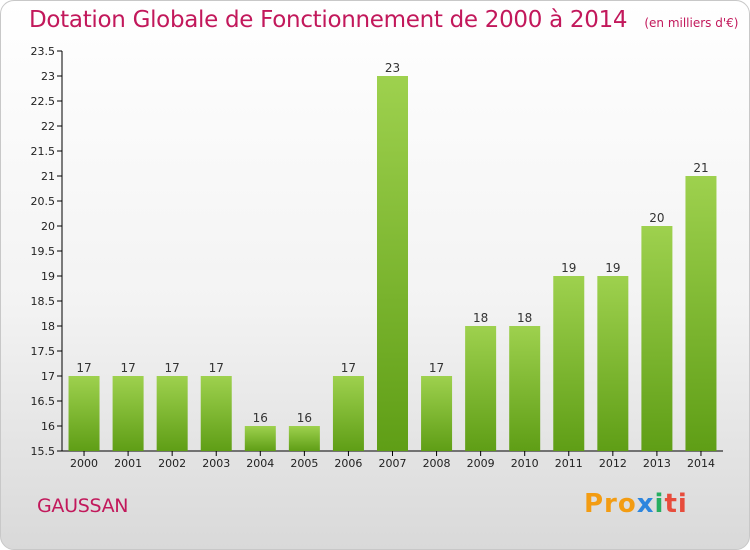 The width and height of the screenshot is (750, 550). Describe the element at coordinates (48, 426) in the screenshot. I see `y-tick-label: 16` at that location.